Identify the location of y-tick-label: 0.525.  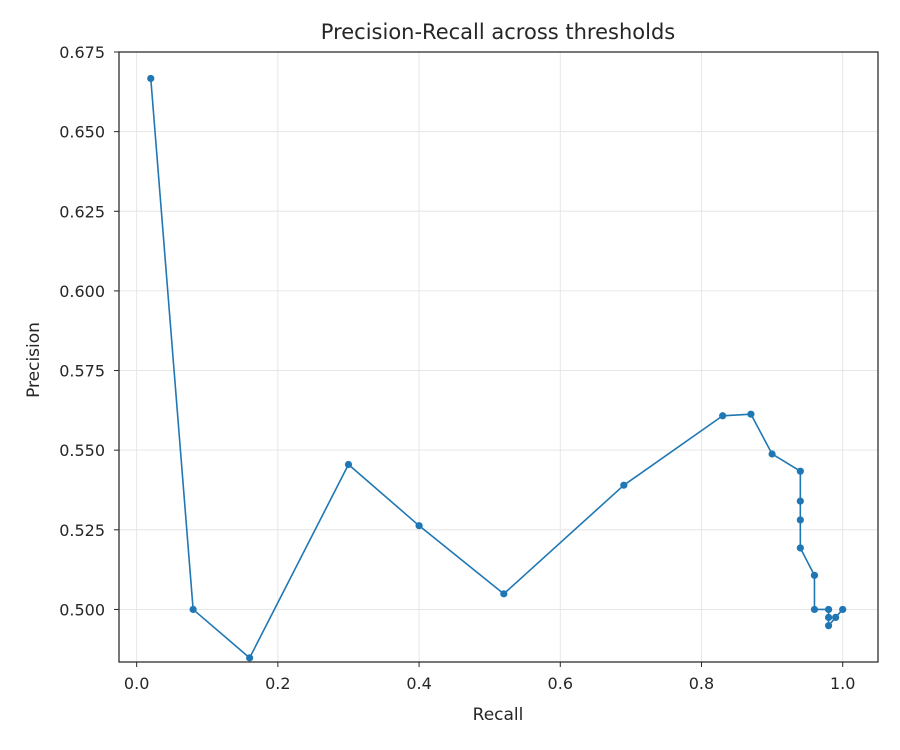
(82, 530).